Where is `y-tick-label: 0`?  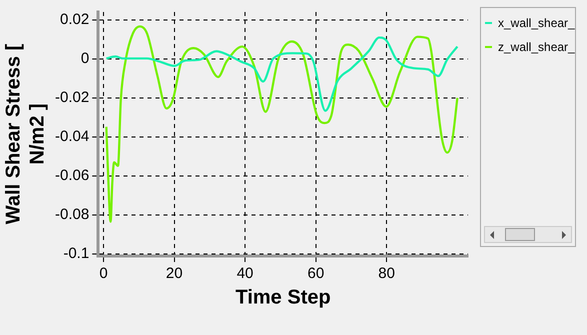 y-tick-label: 0 is located at coordinates (85, 58).